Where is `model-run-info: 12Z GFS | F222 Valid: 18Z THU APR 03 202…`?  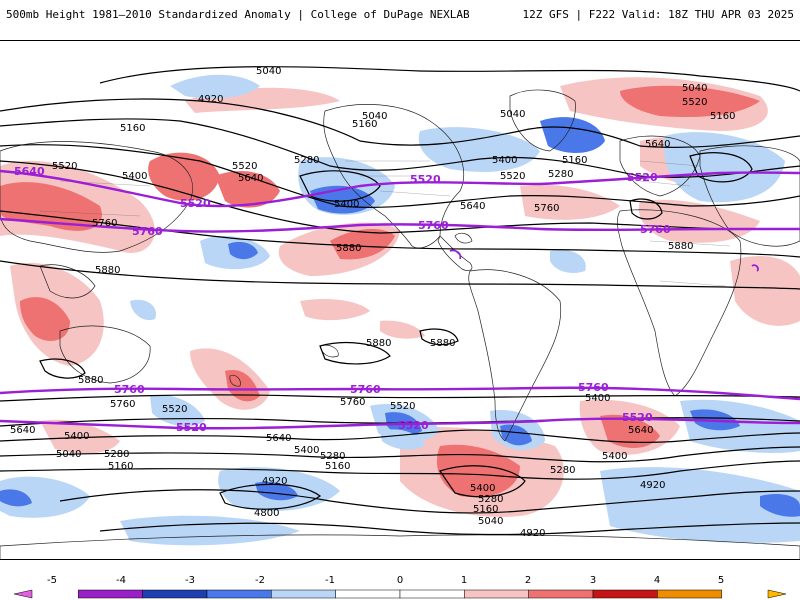 model-run-info: 12Z GFS | F222 Valid: 18Z THU APR 03 202… is located at coordinates (658, 14).